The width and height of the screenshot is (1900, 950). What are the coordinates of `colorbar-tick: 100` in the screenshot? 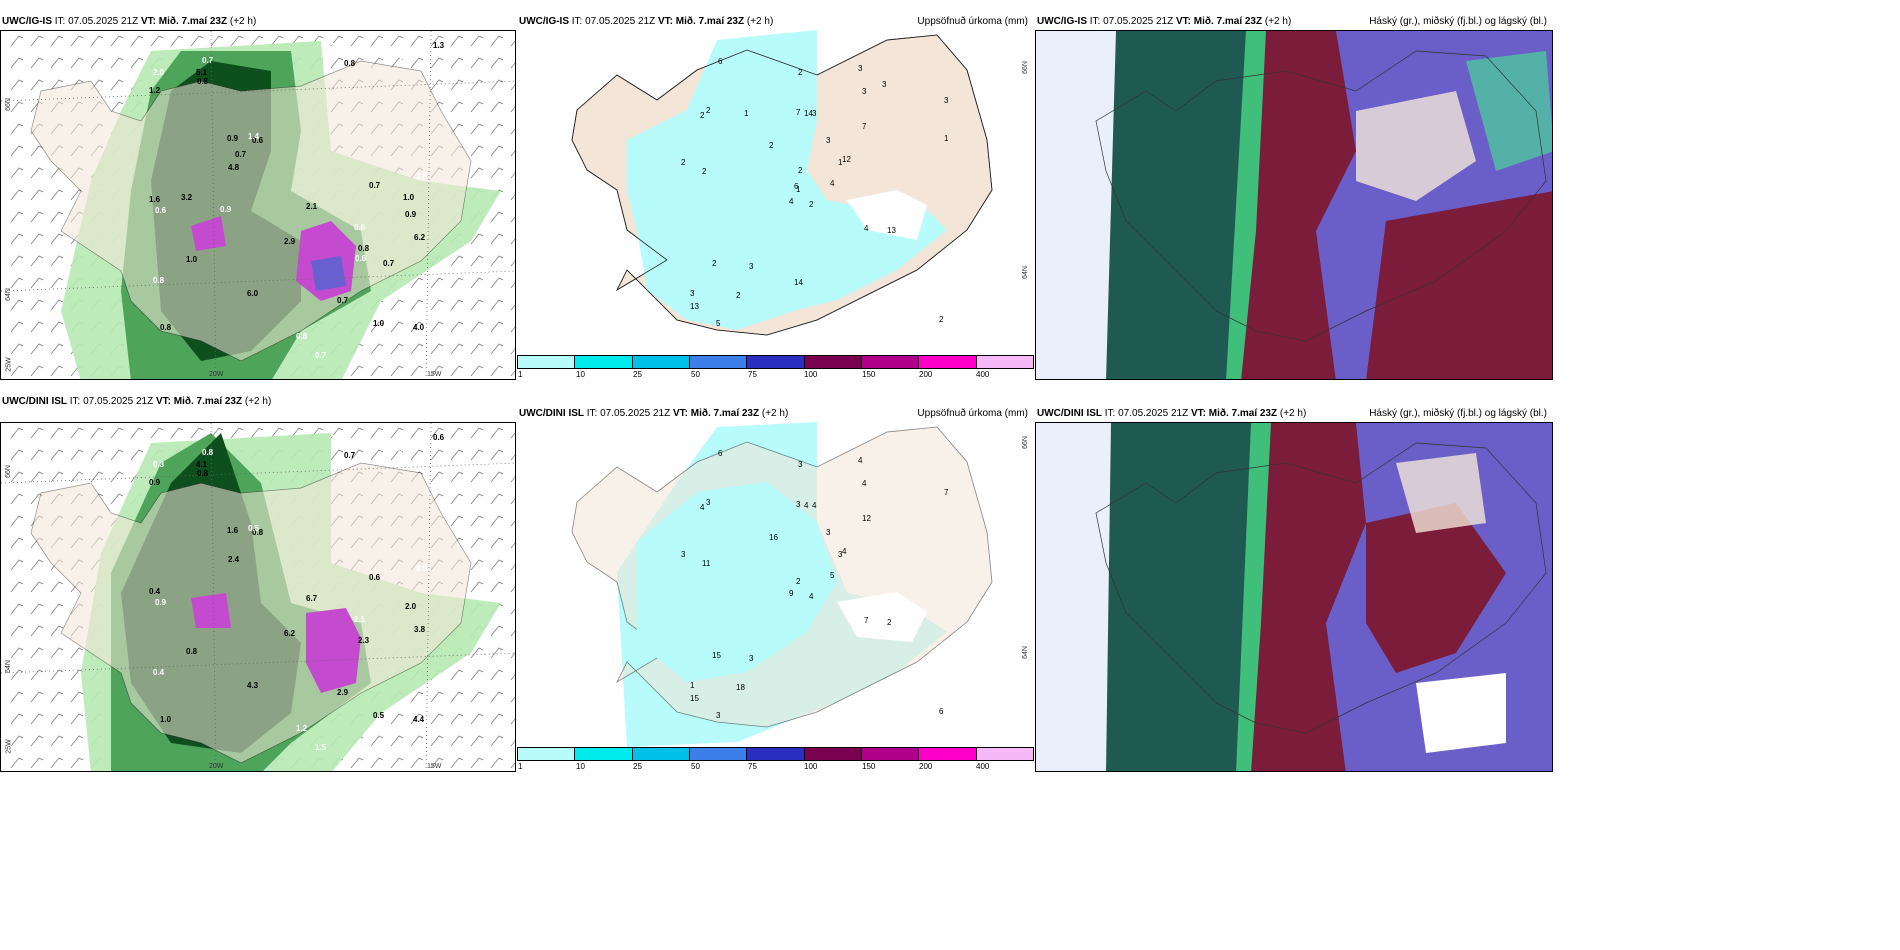 It's located at (811, 766).